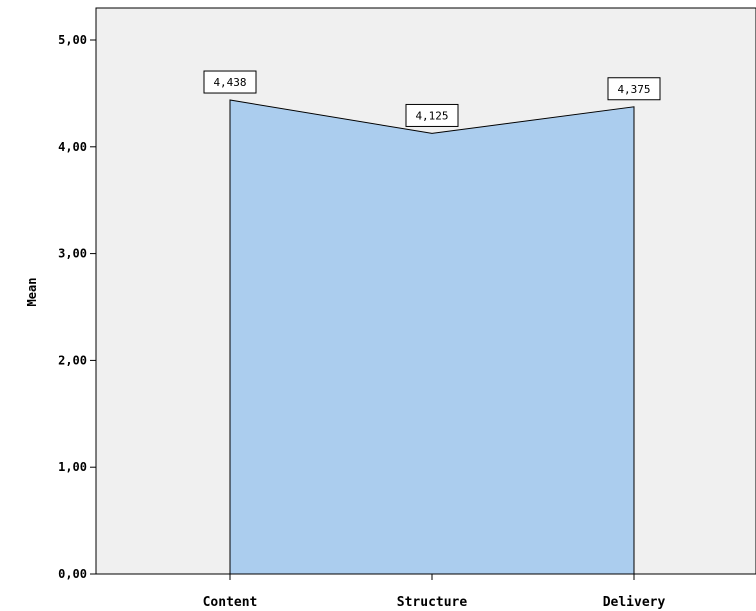  Describe the element at coordinates (77, 294) in the screenshot. I see `y-axis: 0,00 1,00 2,00 3,00 4,00 5,00` at that location.